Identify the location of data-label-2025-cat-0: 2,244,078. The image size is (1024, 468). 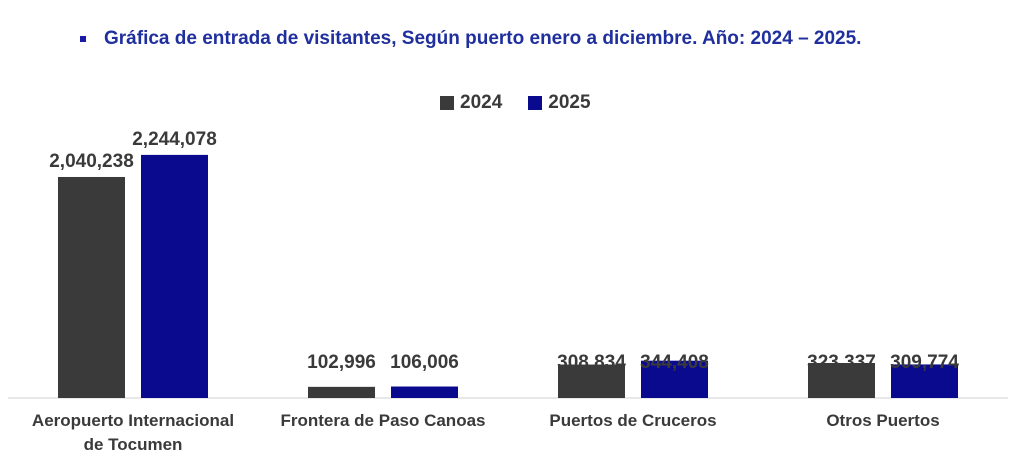
(174, 139).